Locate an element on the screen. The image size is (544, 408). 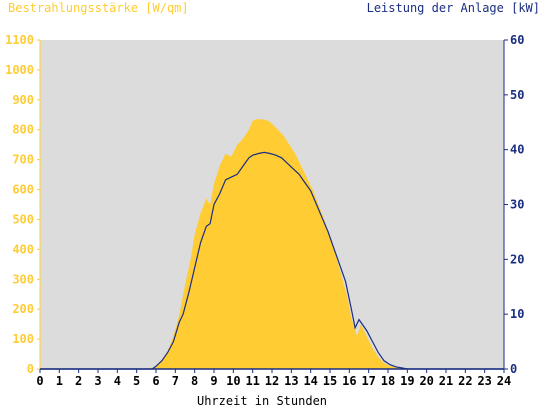
x-tick-label: 13 is located at coordinates (291, 381).